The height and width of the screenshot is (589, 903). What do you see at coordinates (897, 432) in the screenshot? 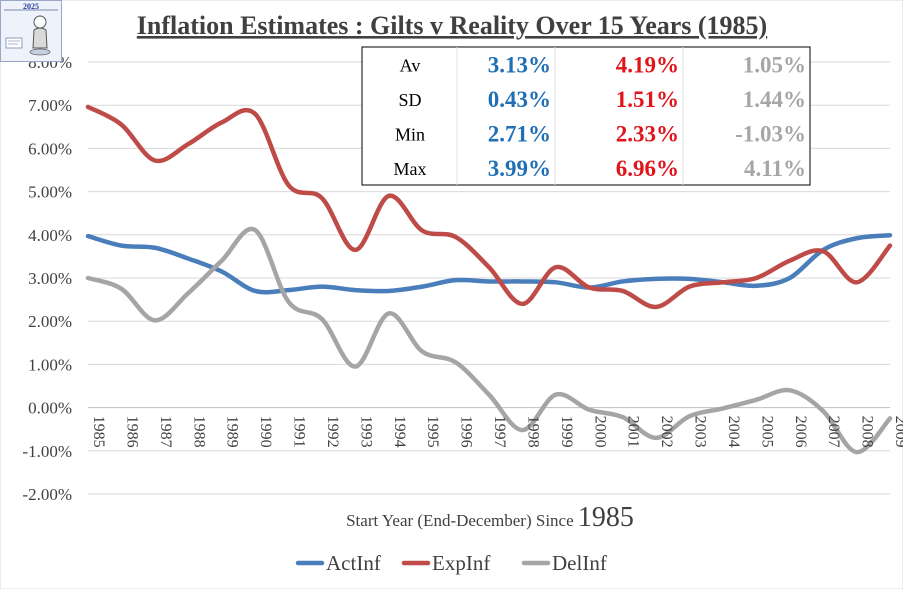
I see `x-tick-label: 2009` at bounding box center [897, 432].